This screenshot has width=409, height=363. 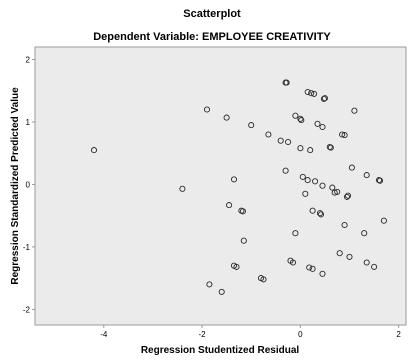 I want to click on chart-title: Scatterplot, so click(x=212, y=14).